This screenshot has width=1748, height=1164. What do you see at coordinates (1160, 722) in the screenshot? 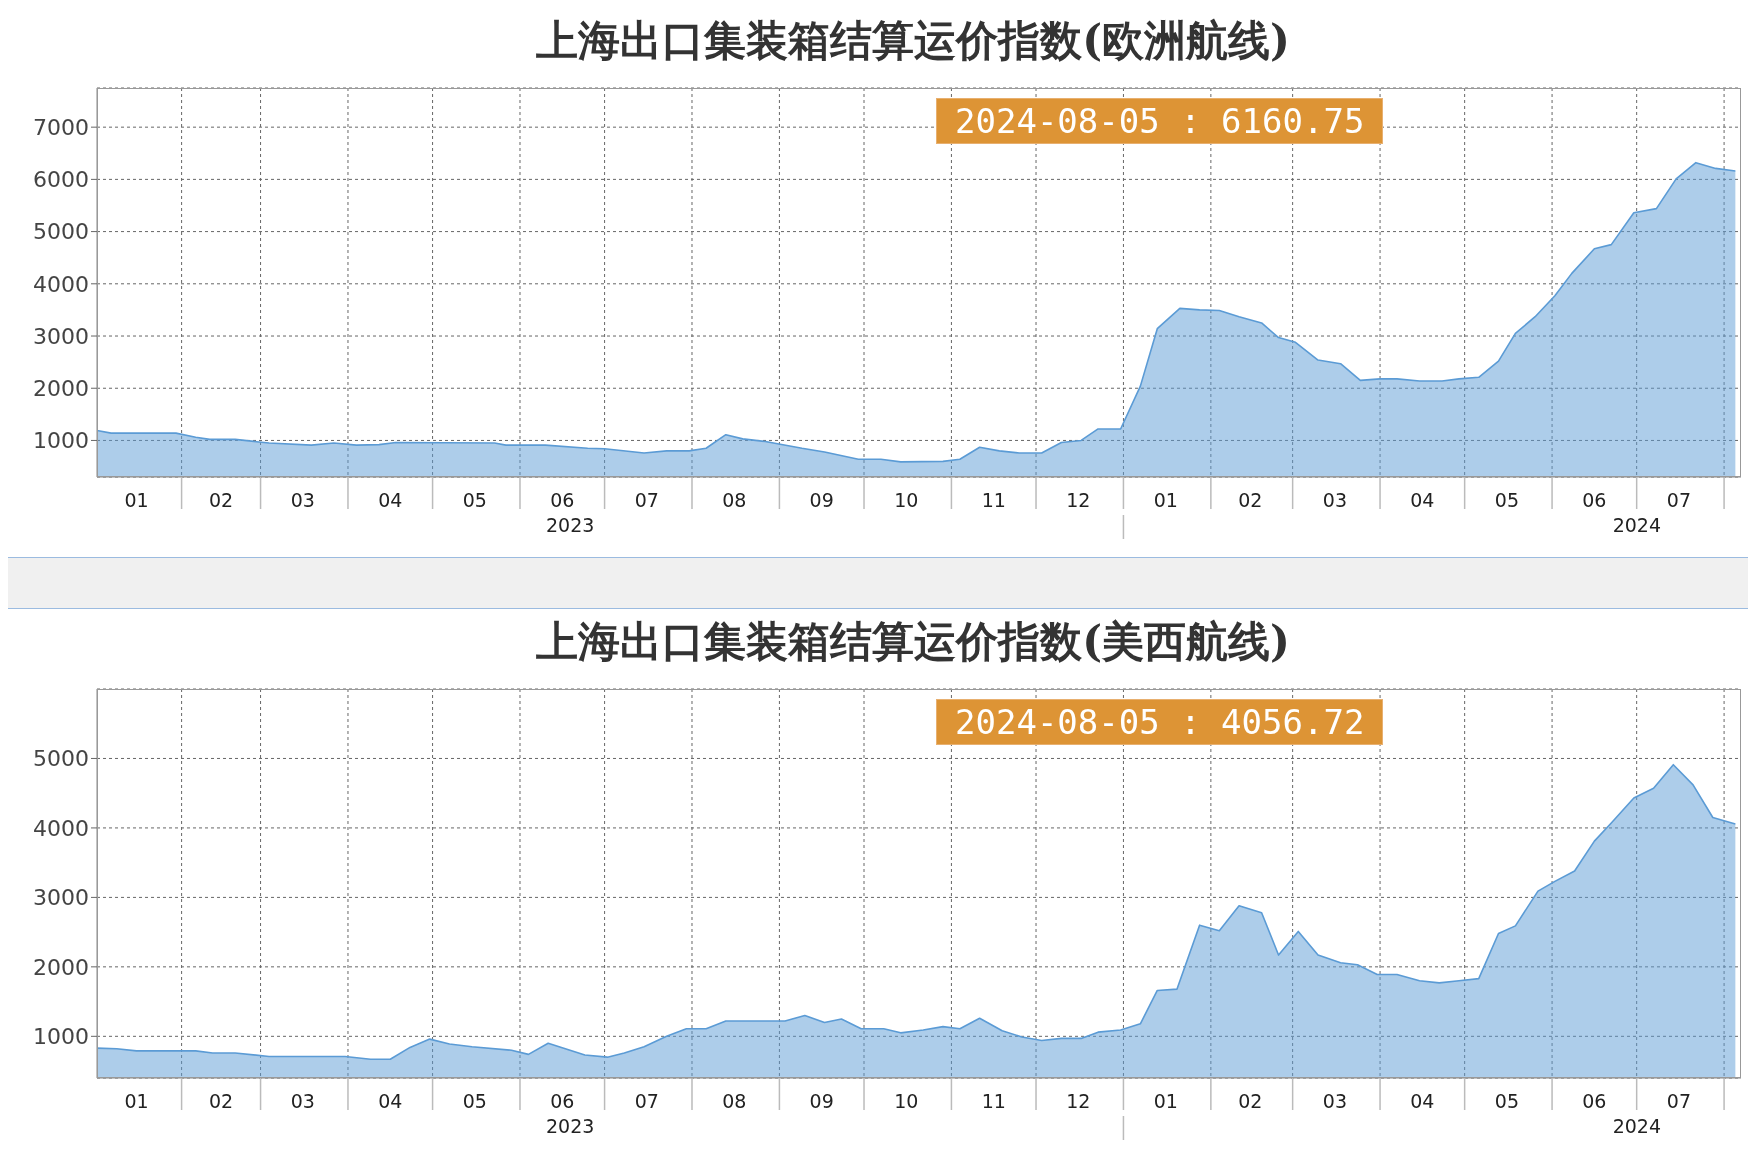
I see `annotation: 2024-08-05 : 4056.72` at bounding box center [1160, 722].